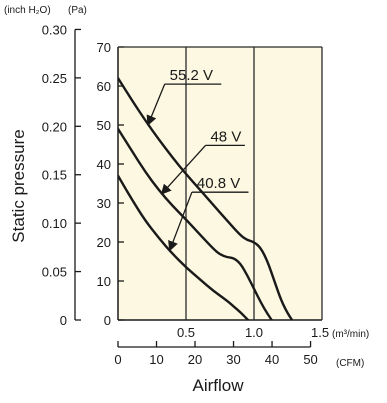 This screenshot has width=387, height=403. What do you see at coordinates (350, 334) in the screenshot?
I see `unit-label-m3min: (m³/min)` at bounding box center [350, 334].